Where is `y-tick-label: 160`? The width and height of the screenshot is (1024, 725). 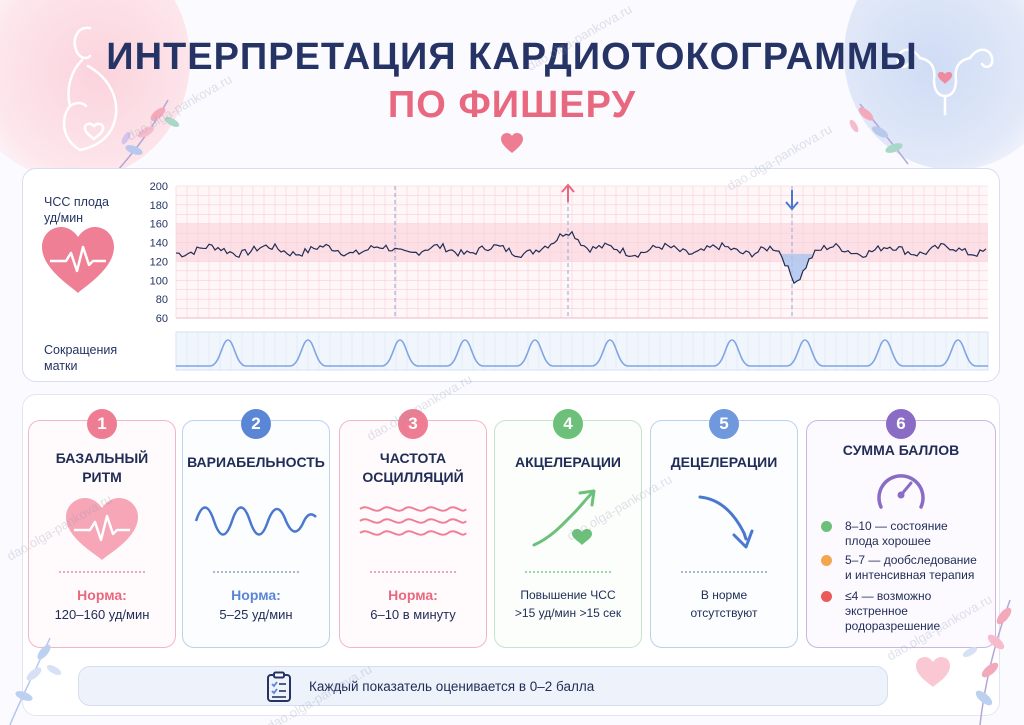
y-tick-label: 160 is located at coordinates (159, 225).